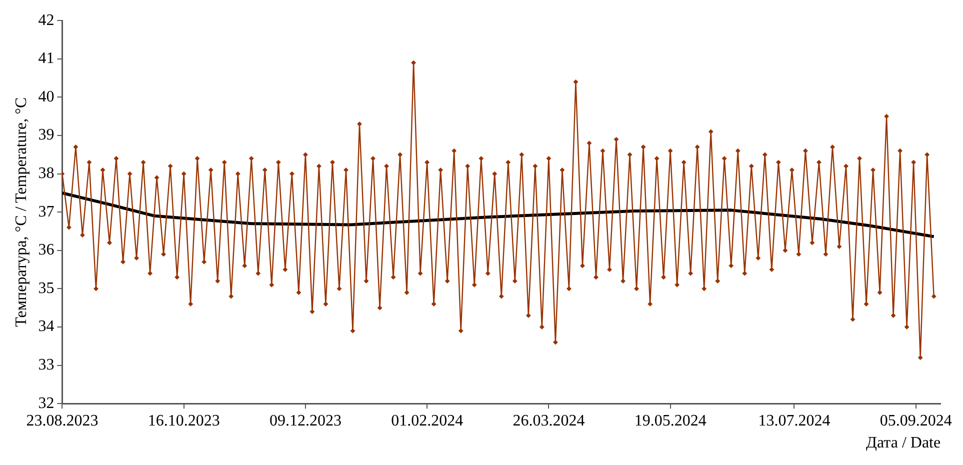 This screenshot has height=465, width=963. I want to click on y-tick-label: 36, so click(46, 250).